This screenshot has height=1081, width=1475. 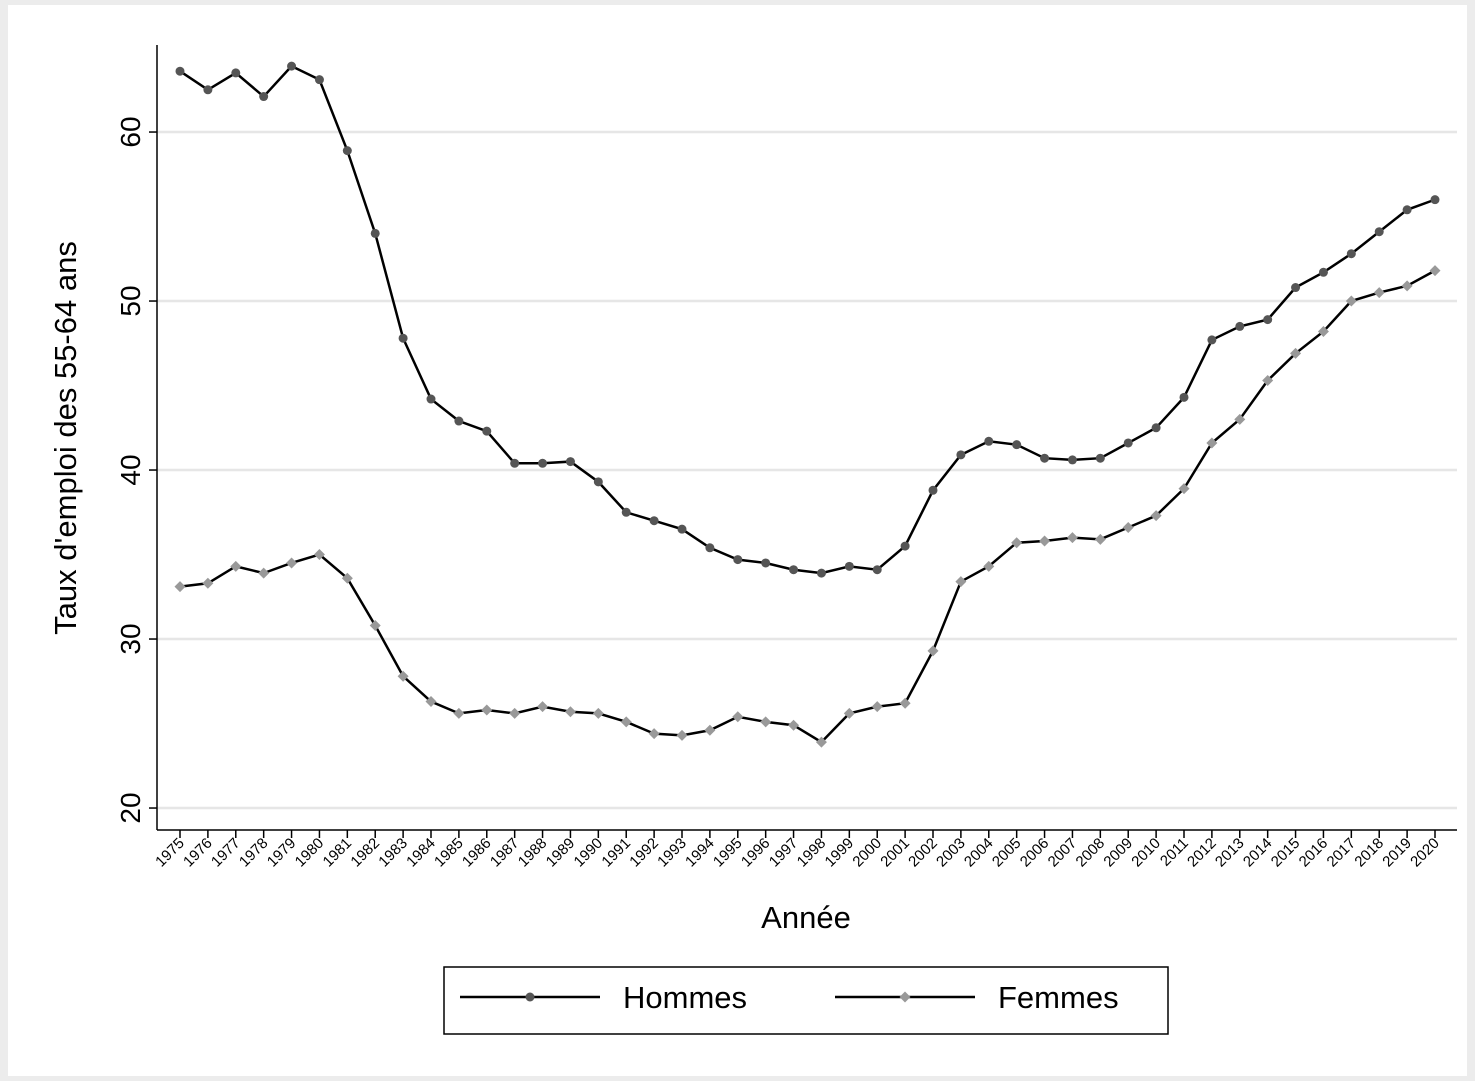 I want to click on legend-label: Hommes, so click(x=685, y=997).